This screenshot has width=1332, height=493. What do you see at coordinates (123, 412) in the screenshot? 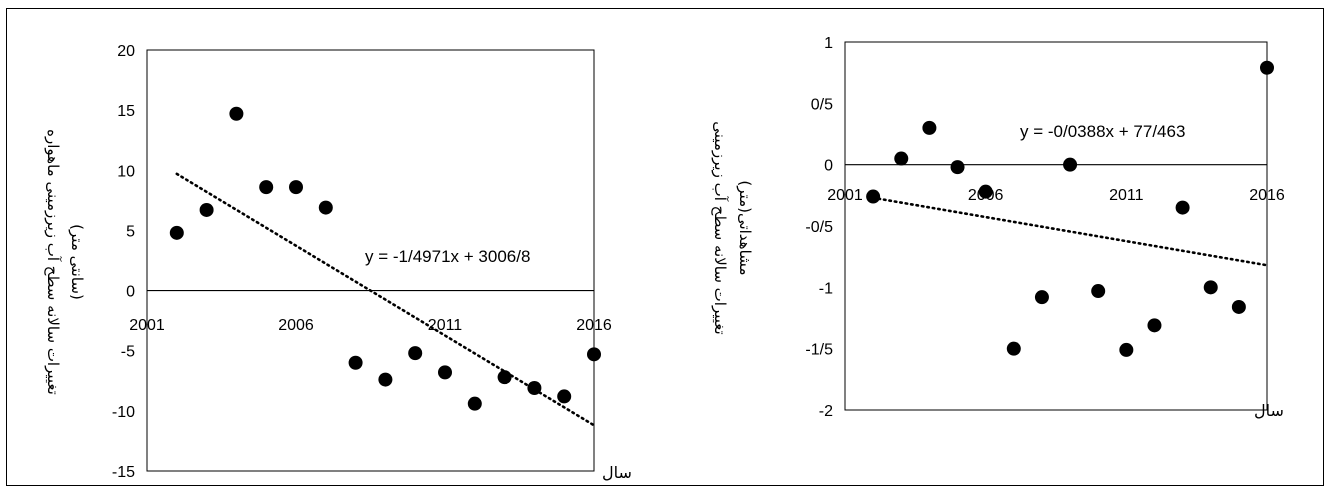
I see `y-tick-label: -10` at bounding box center [123, 412].